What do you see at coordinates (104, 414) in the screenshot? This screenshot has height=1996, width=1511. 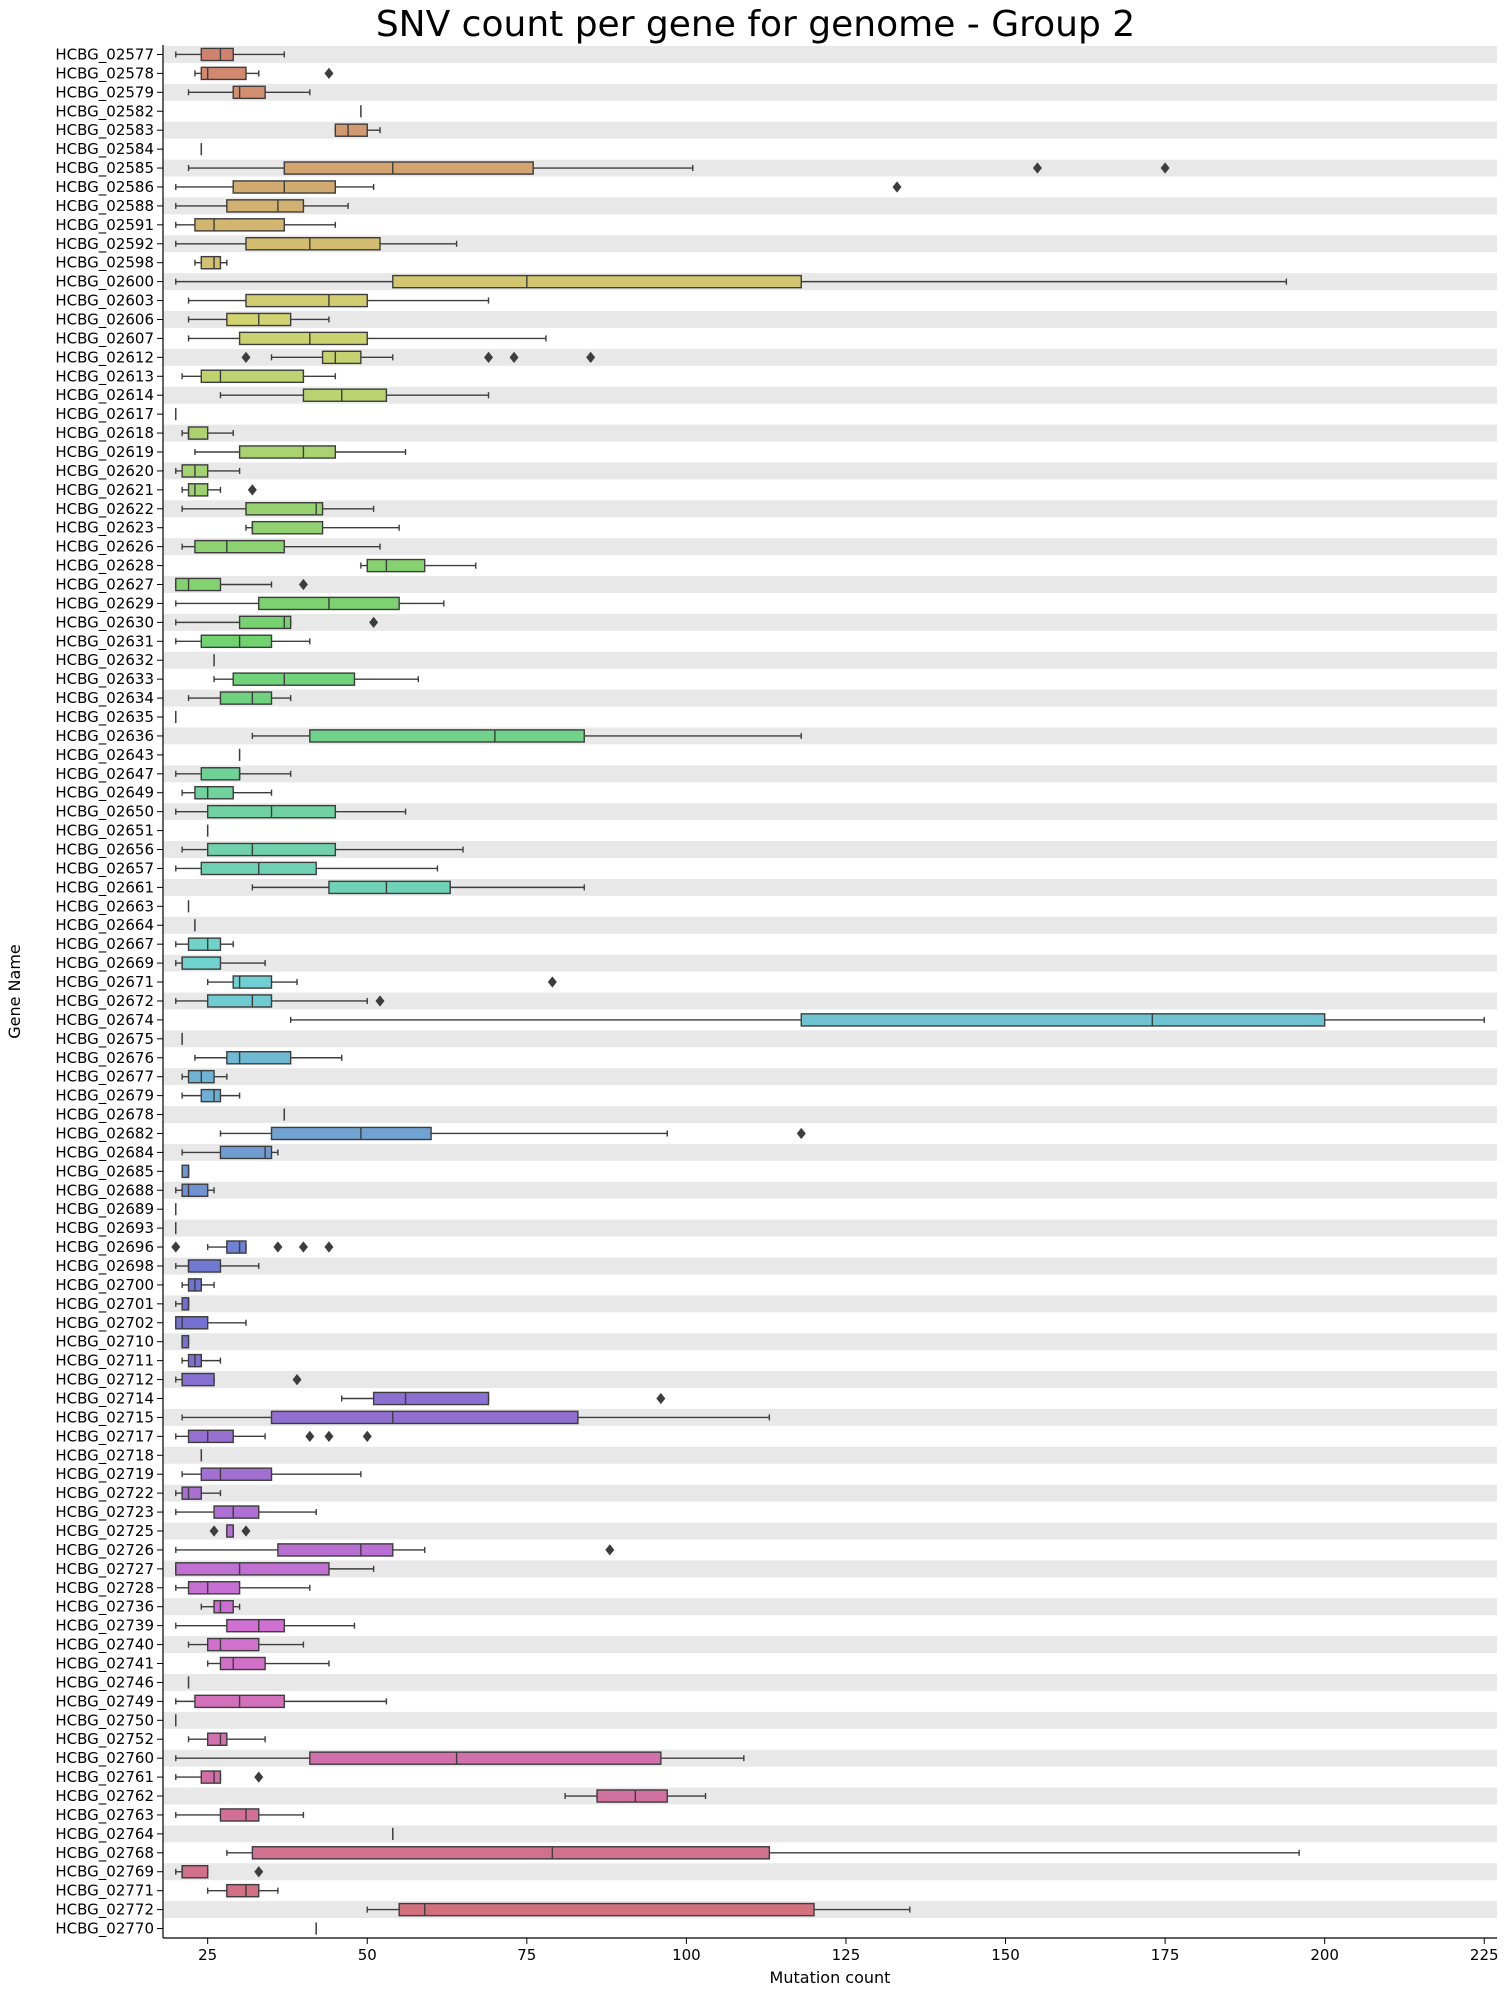 I see `y-tick-label: HCBG_02617` at bounding box center [104, 414].